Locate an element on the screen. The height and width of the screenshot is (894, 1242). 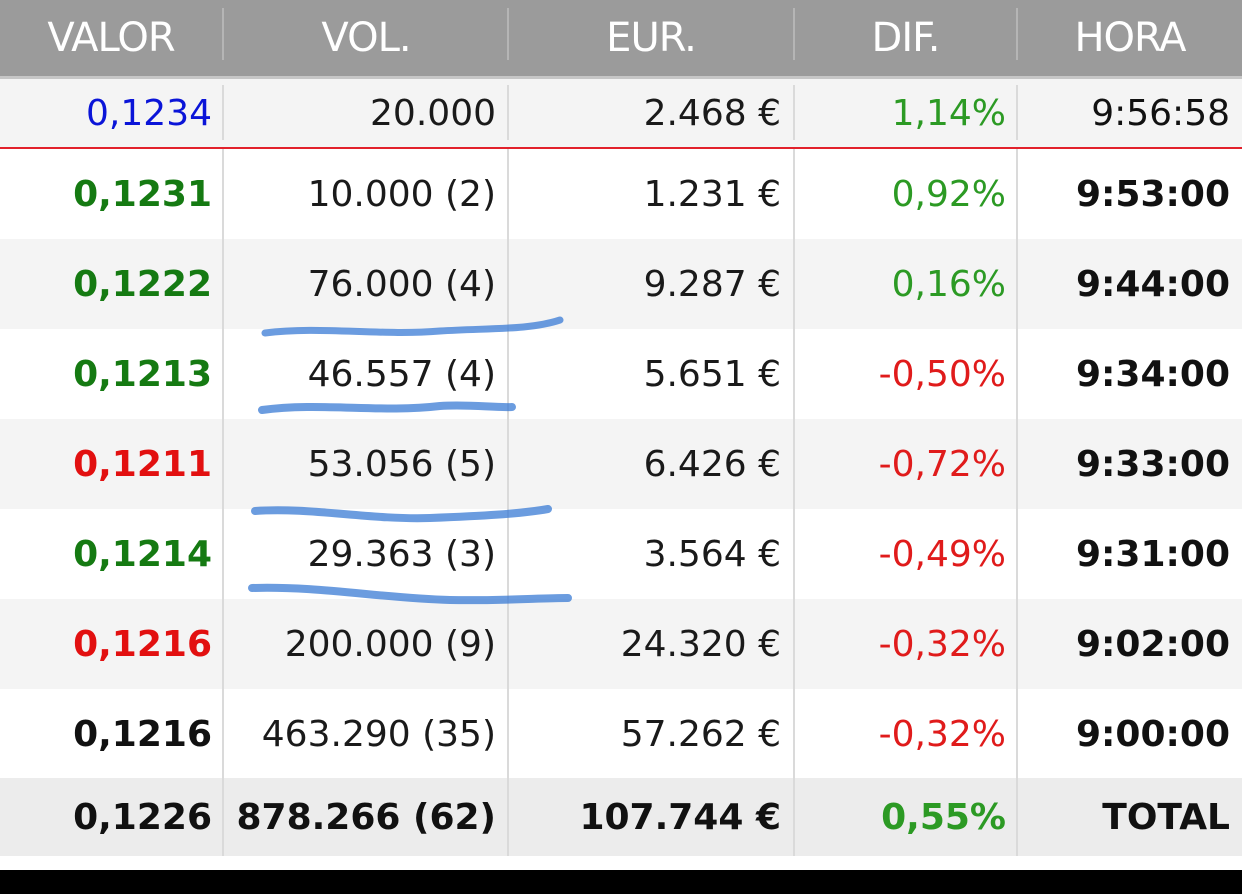
row-hora: 9:53:00 is located at coordinates (1152, 194).